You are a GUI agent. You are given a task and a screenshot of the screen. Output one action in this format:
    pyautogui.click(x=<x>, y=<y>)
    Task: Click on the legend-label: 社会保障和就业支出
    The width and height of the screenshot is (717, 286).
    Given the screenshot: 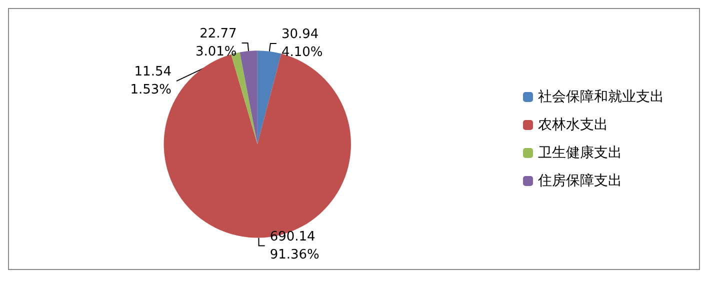 What is the action you would take?
    pyautogui.click(x=601, y=97)
    